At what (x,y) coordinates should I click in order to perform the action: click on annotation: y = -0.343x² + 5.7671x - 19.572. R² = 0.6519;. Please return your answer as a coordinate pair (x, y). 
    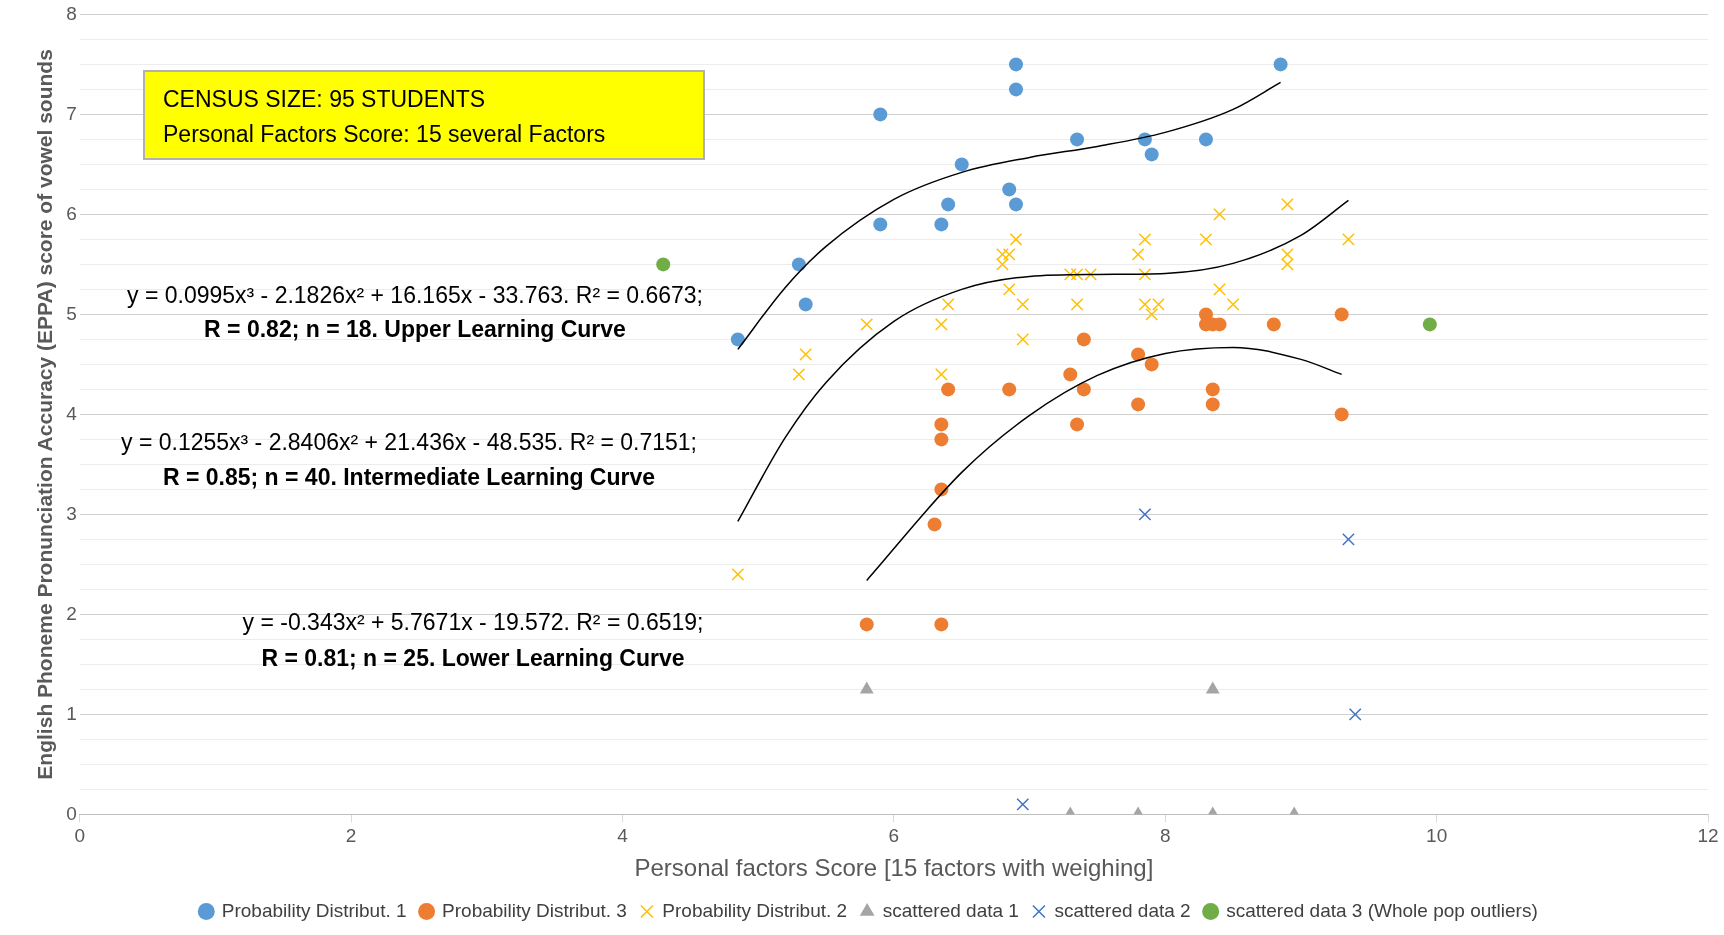
    Looking at the image, I should click on (473, 622).